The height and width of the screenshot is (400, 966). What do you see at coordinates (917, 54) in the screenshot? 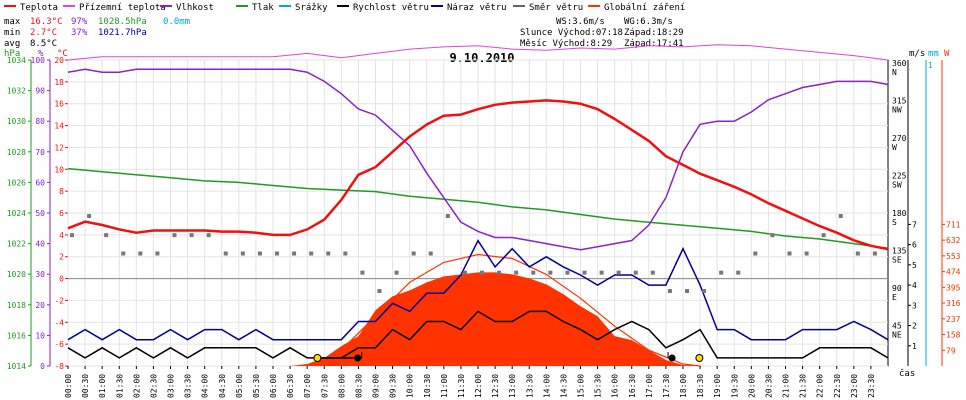
I see `axis-ms-label: m/s` at bounding box center [917, 54].